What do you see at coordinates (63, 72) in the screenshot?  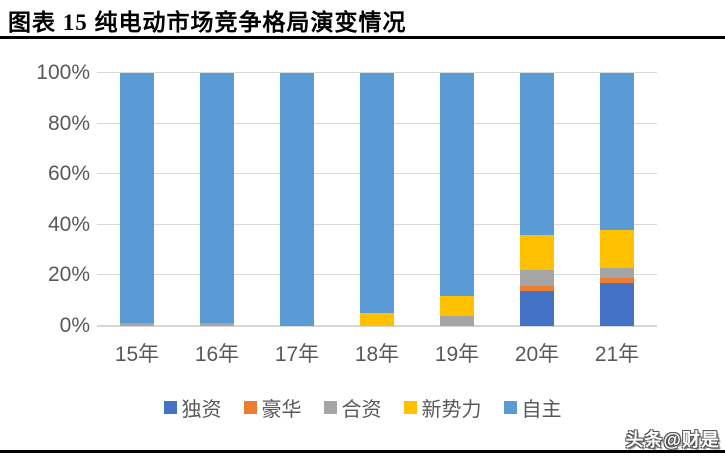 I see `y-tick-label: 100%` at bounding box center [63, 72].